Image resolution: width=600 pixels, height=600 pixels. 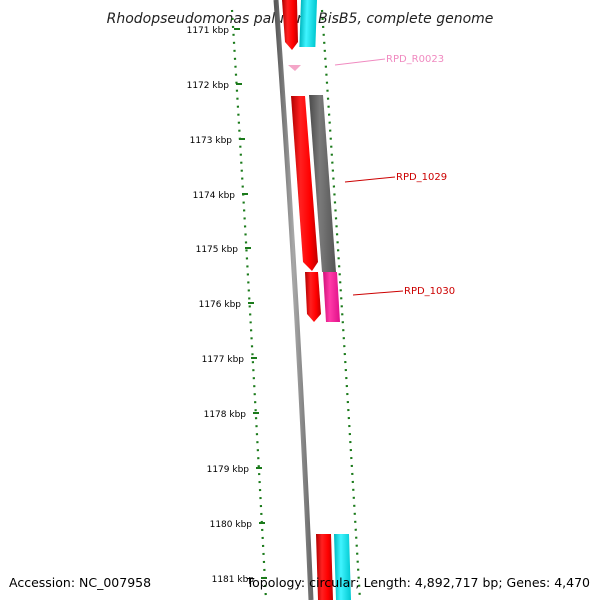 I want to click on ruler-dotted-line, so click(x=249, y=304).